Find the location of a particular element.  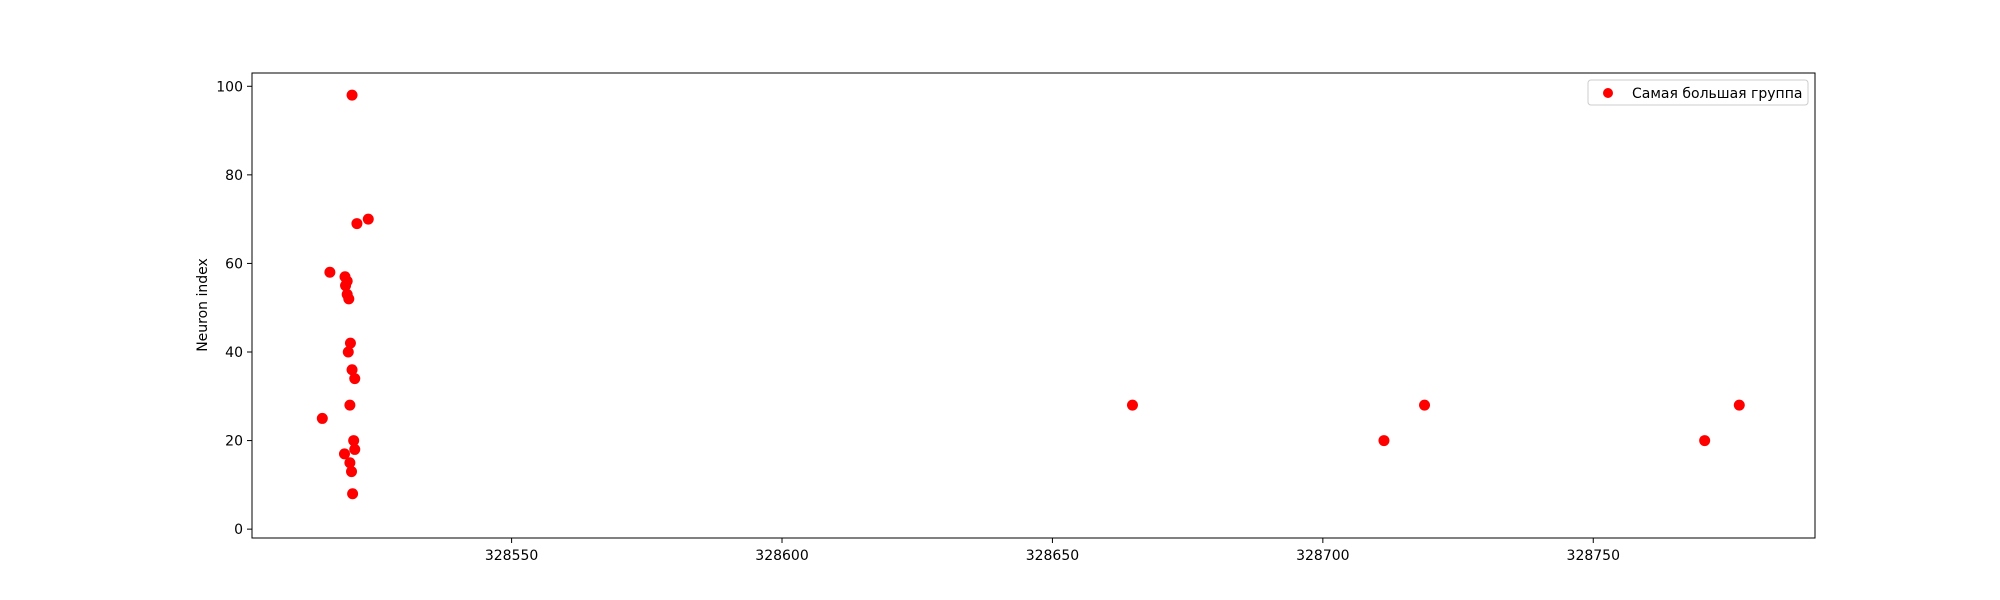

x-tick-label: 328600 is located at coordinates (781, 556).